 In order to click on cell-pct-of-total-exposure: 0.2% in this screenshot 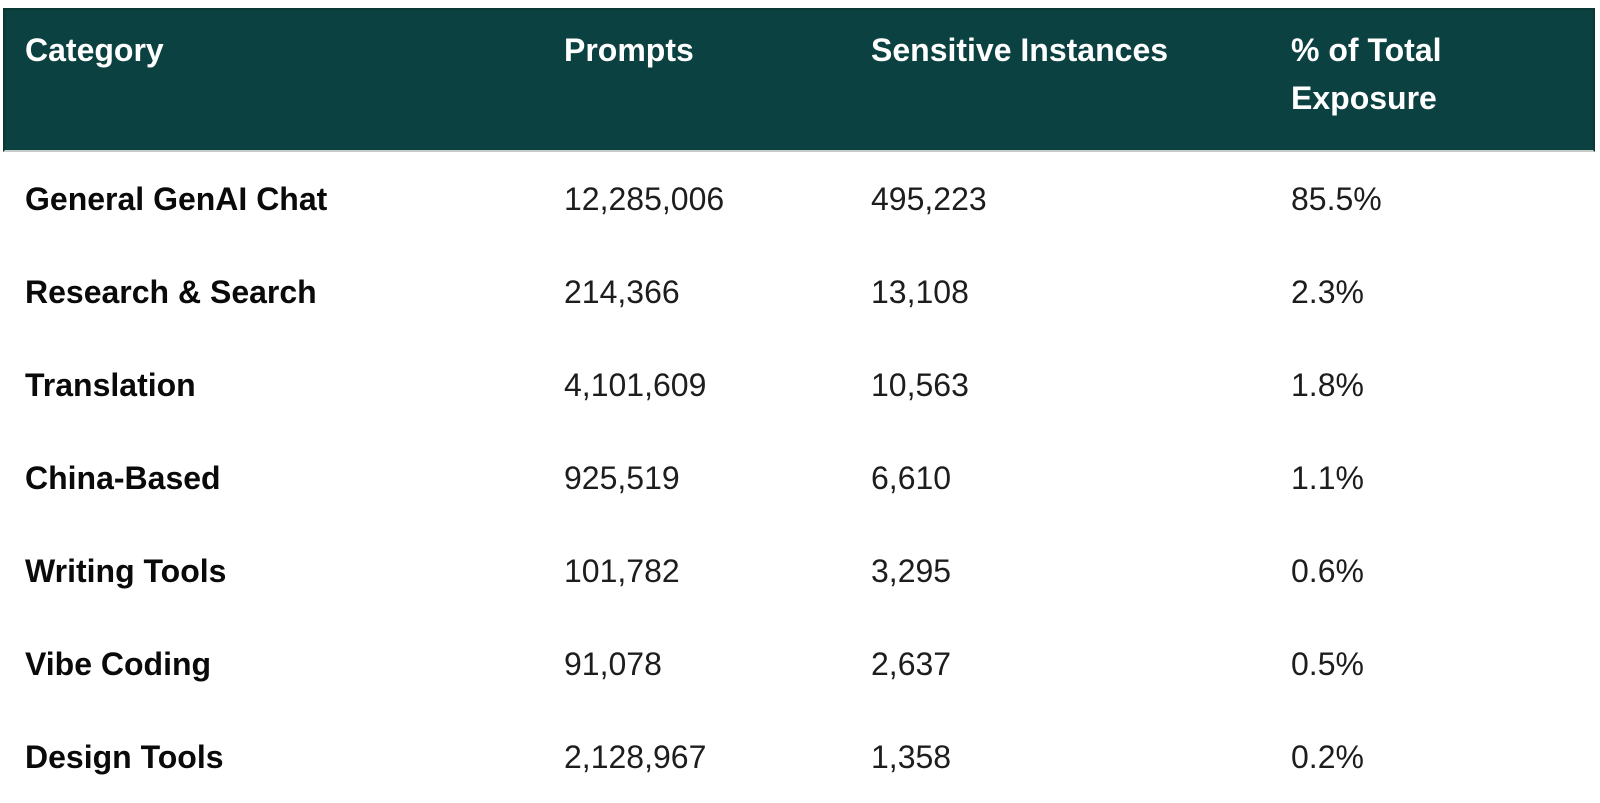, I will do `click(1327, 756)`.